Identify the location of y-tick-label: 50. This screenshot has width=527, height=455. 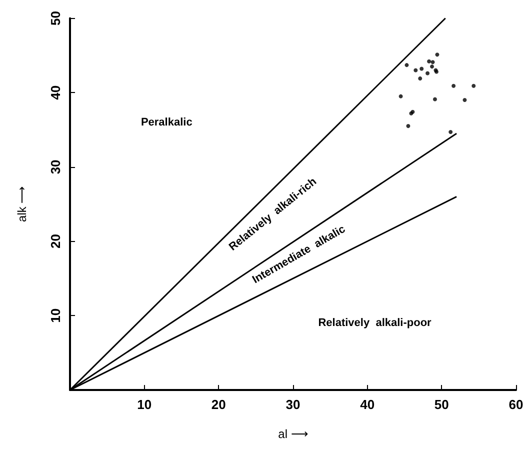
(55, 18).